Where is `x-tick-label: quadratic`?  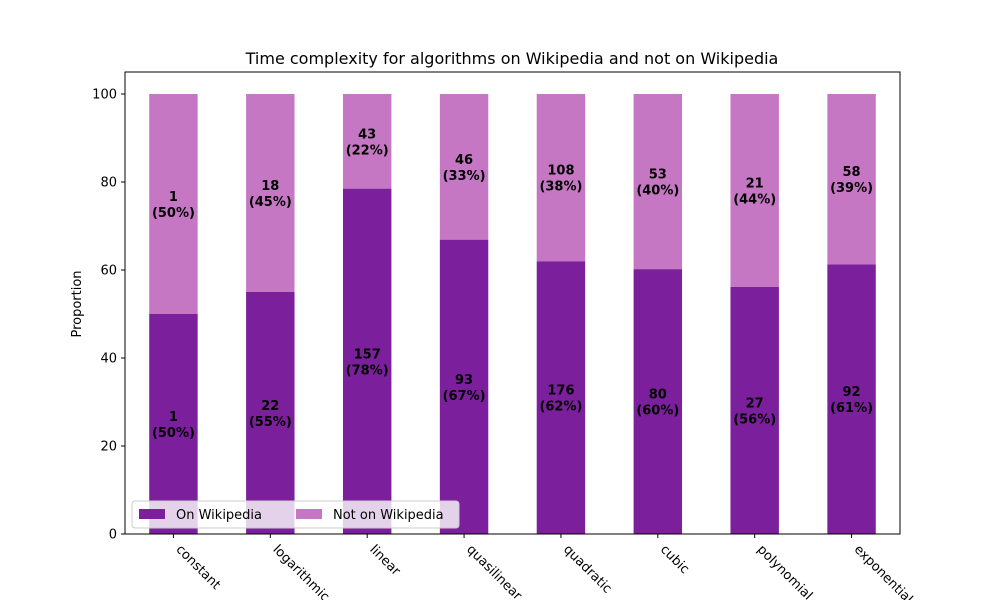 x-tick-label: quadratic is located at coordinates (587, 569).